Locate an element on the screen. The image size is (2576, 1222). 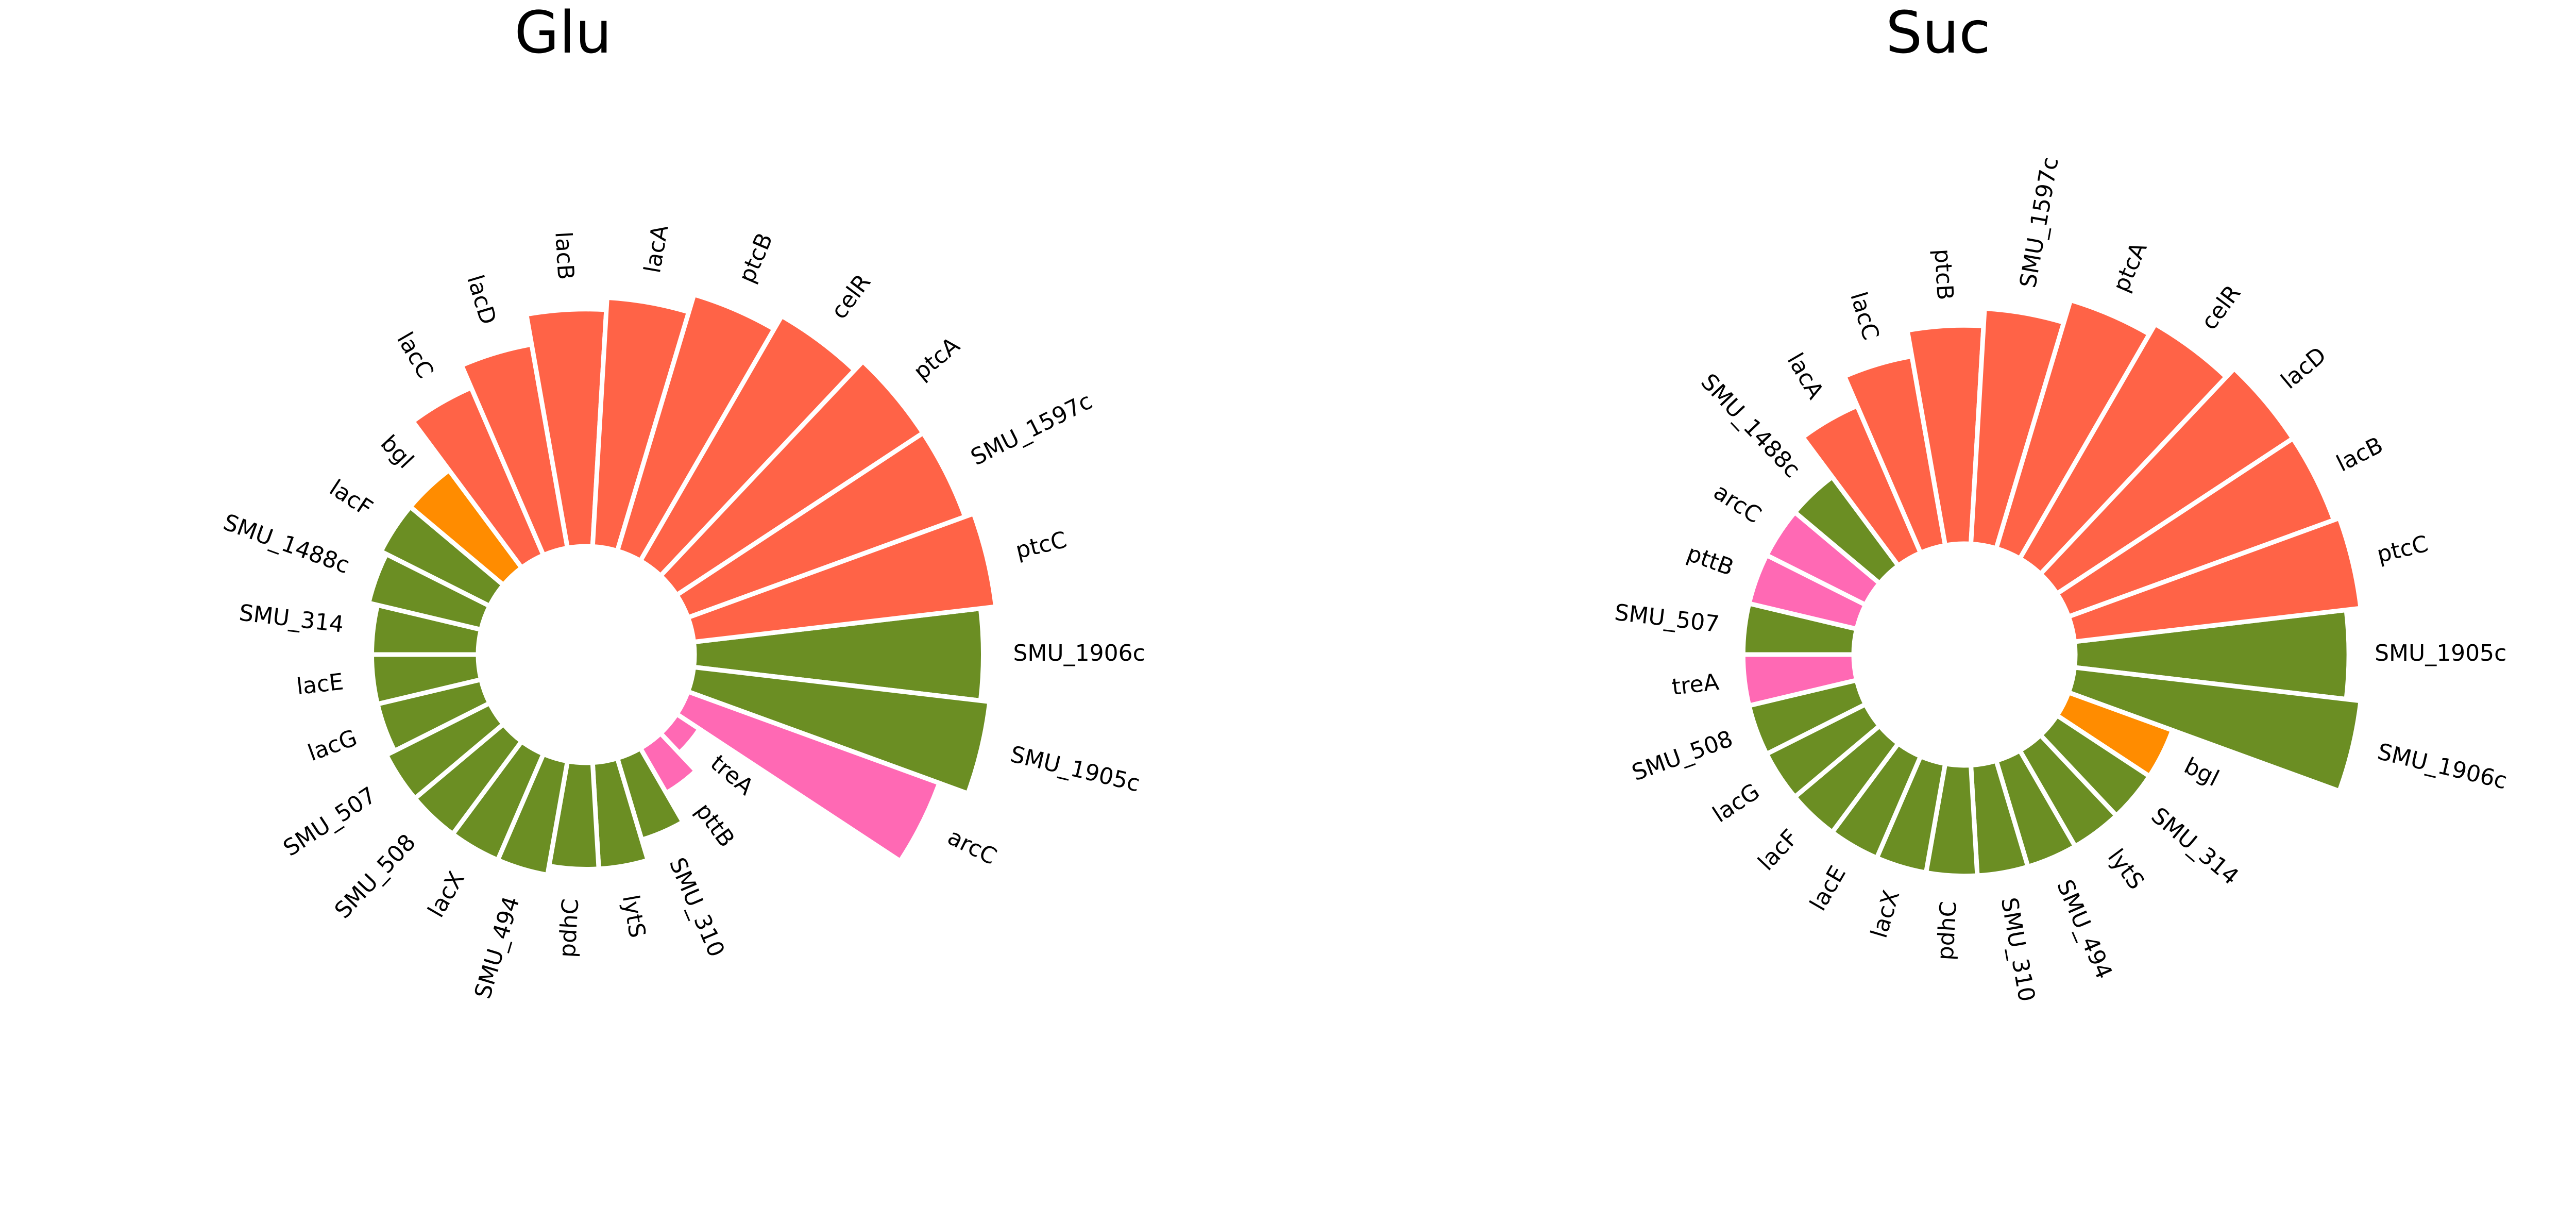
bar-group-suc is located at coordinates (2052, 588).